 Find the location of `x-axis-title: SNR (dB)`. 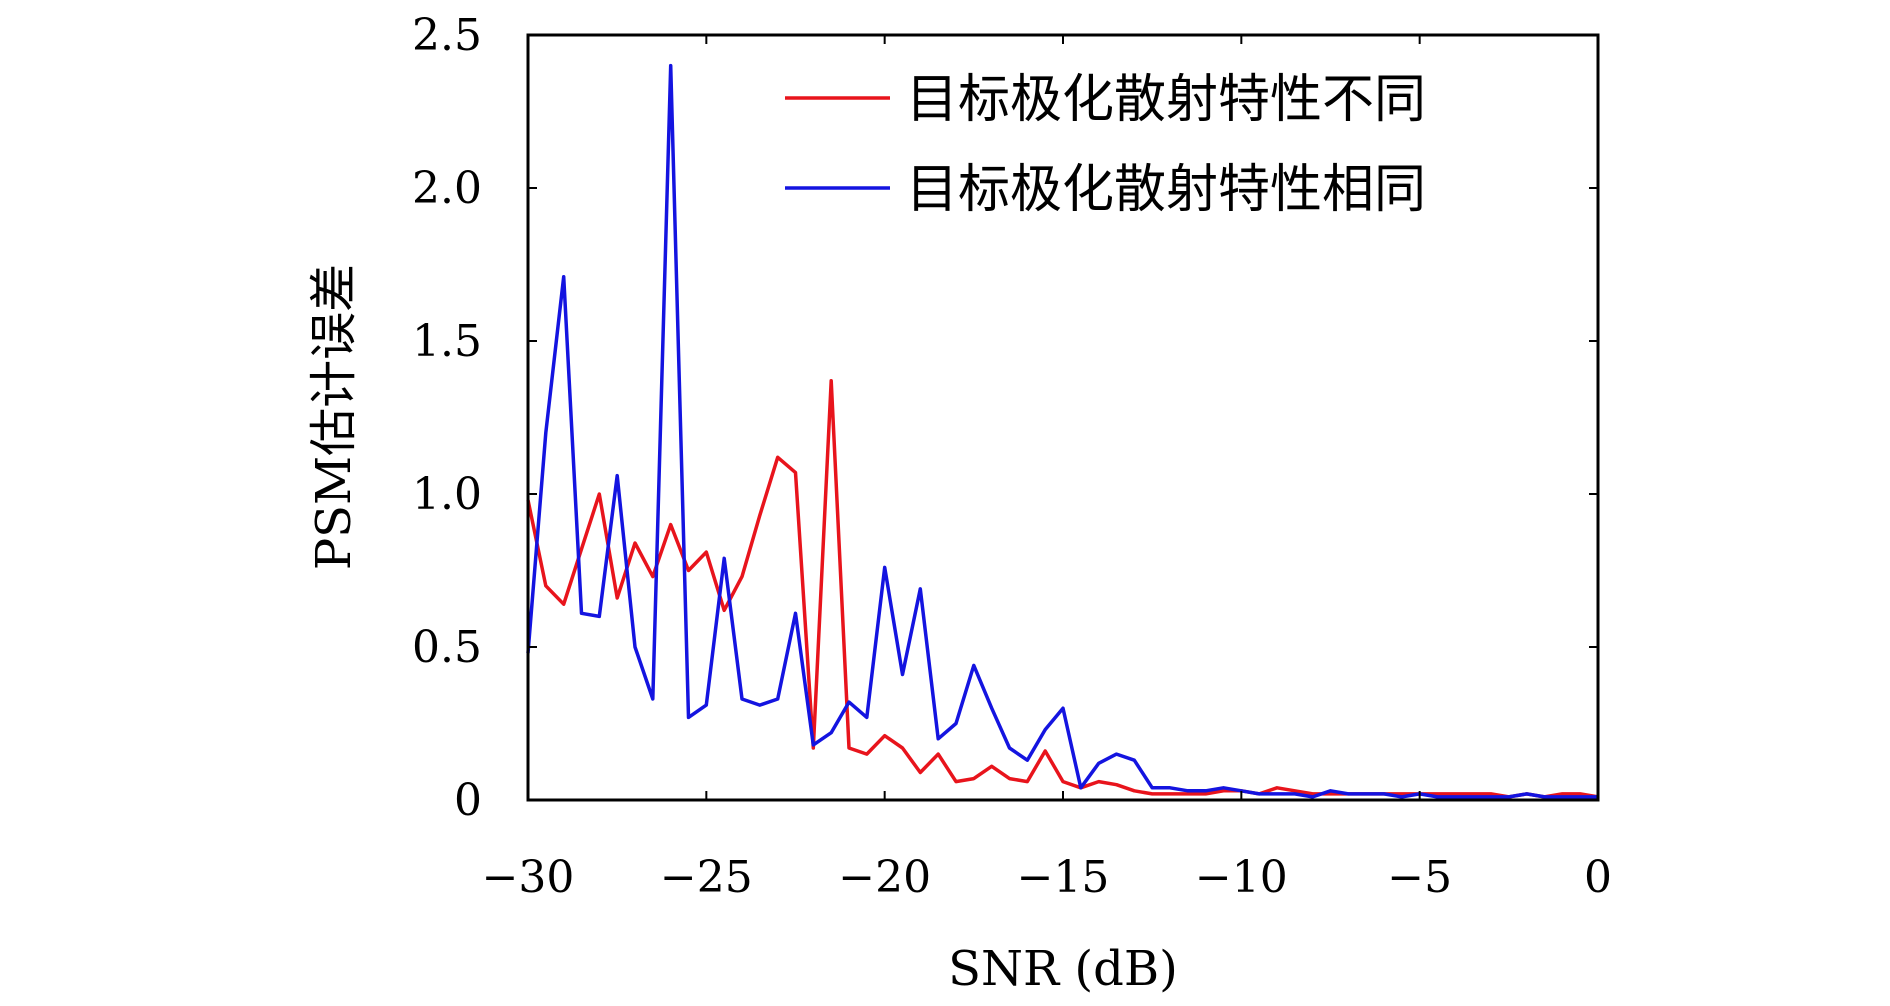

x-axis-title: SNR (dB) is located at coordinates (1063, 969).